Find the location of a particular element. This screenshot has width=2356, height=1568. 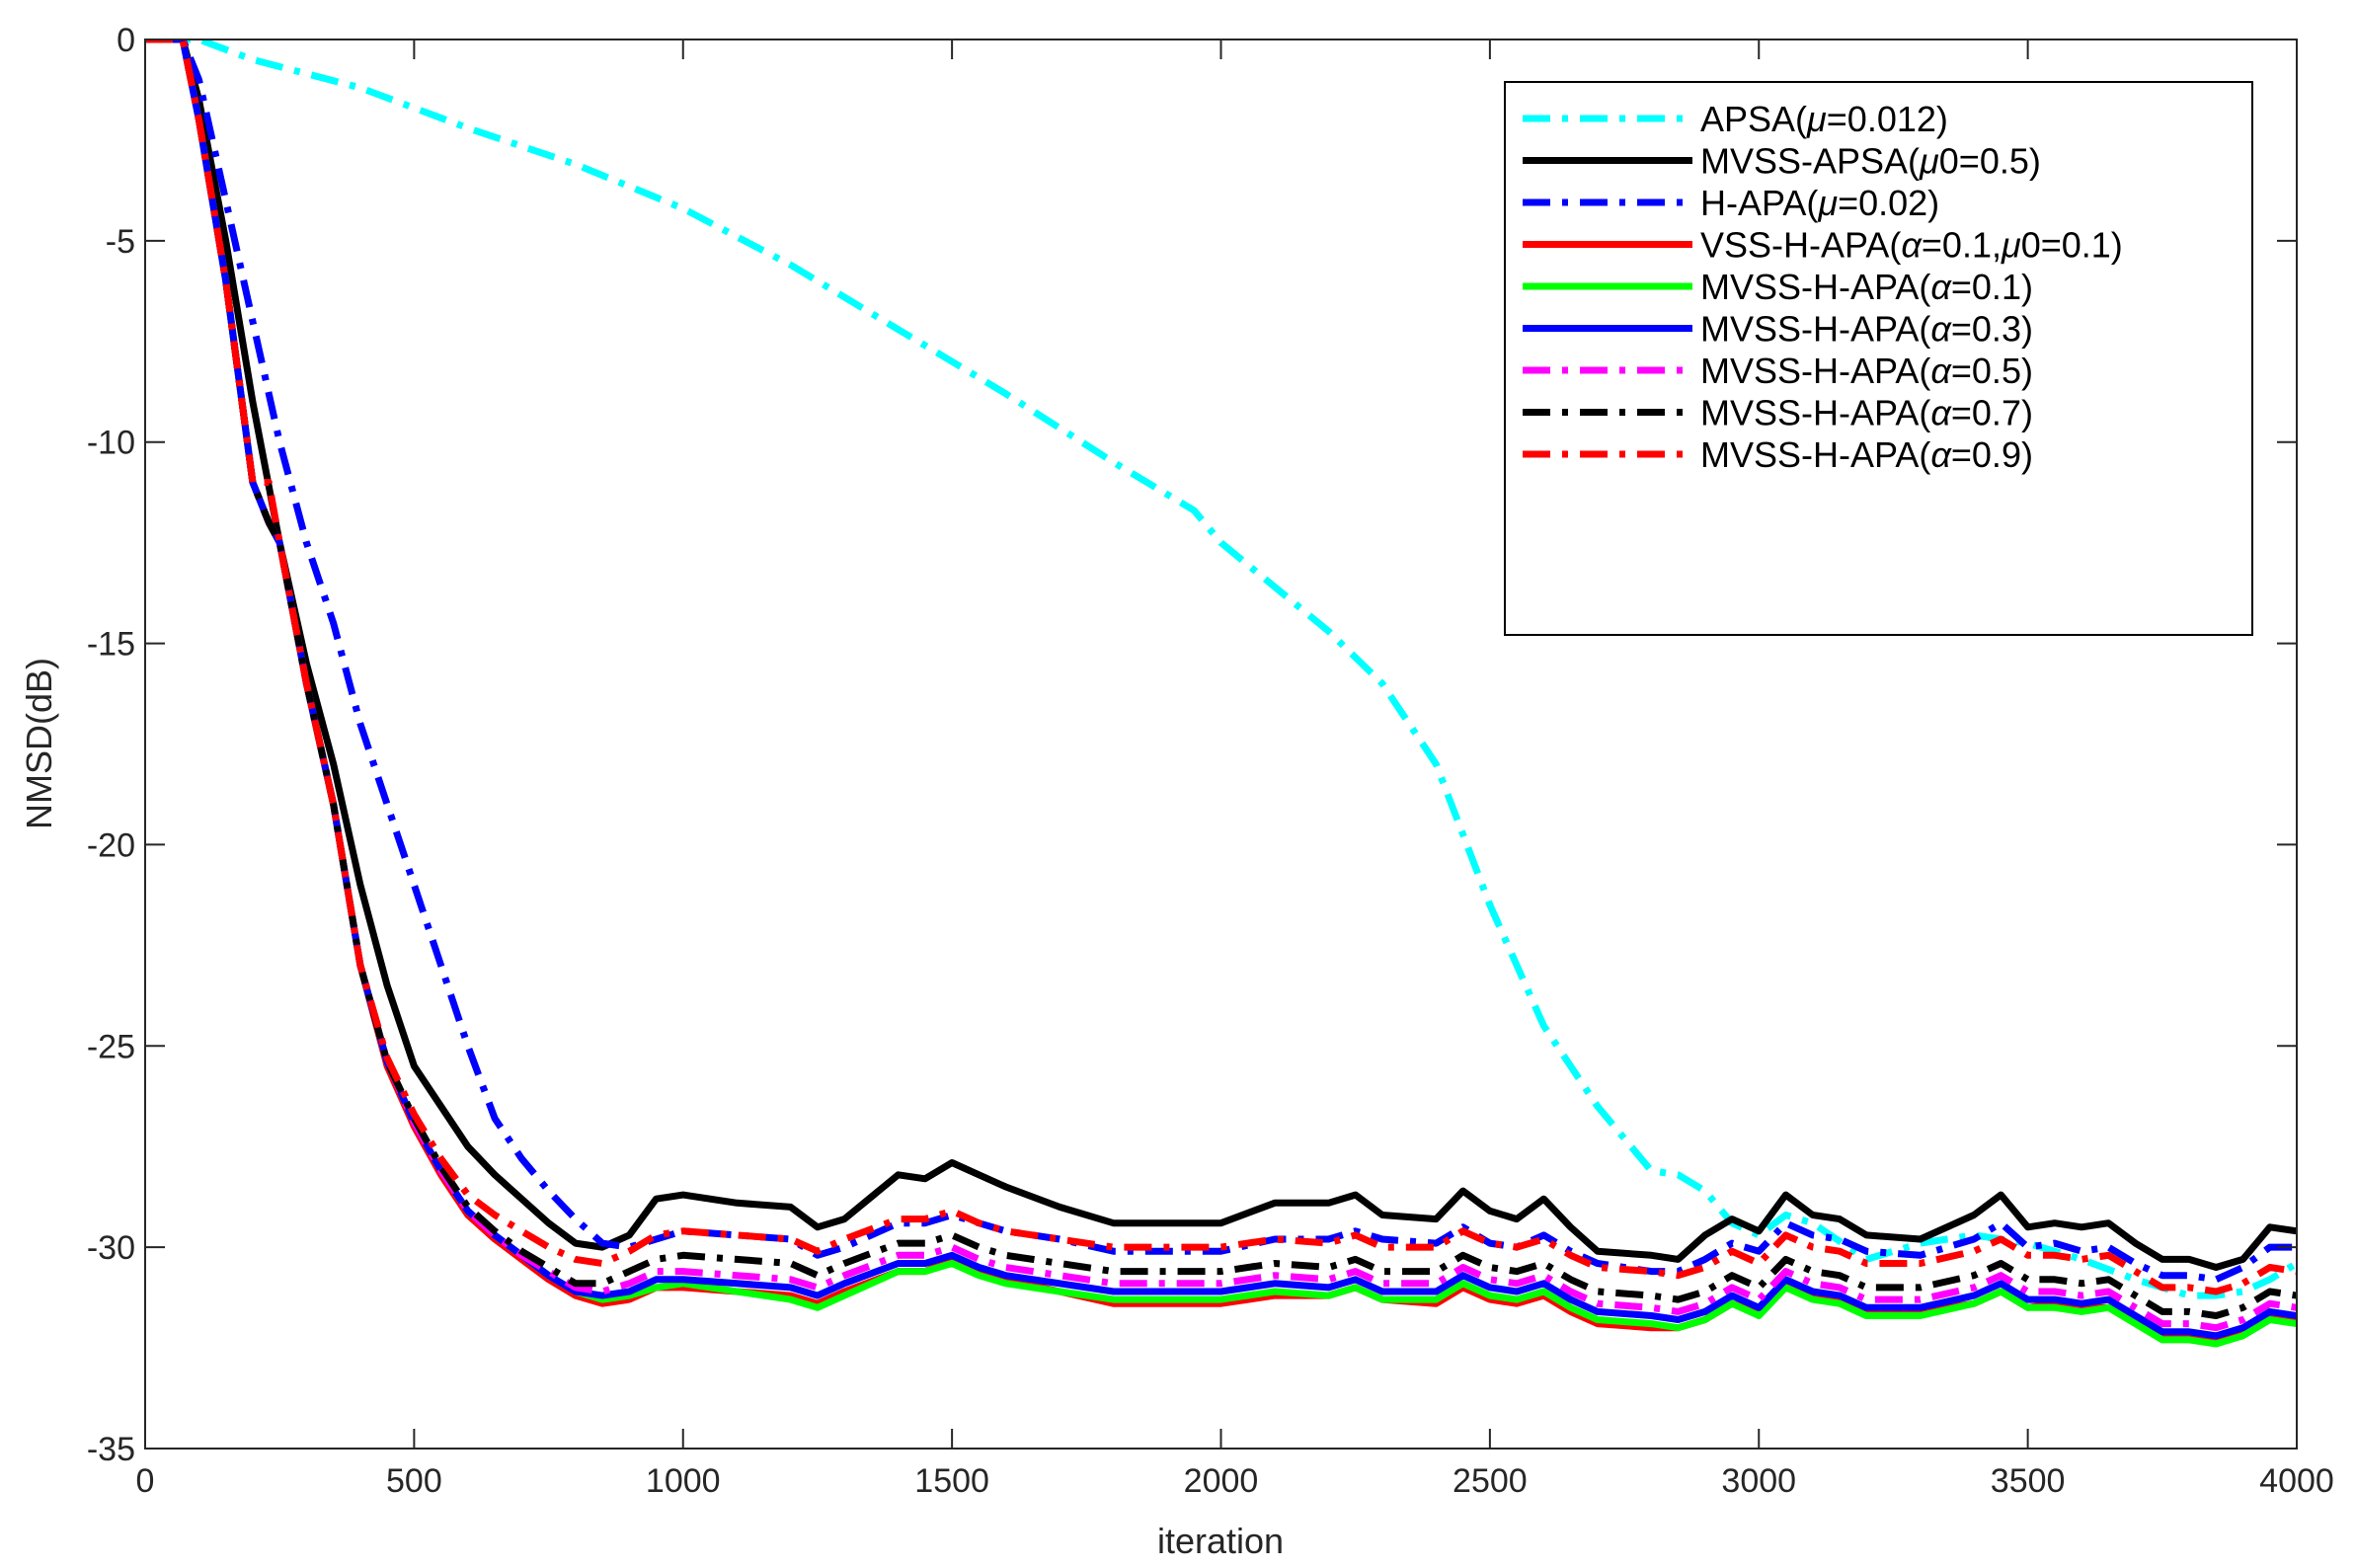

legend-label-5: MVSS-H-APA(α=0.1) is located at coordinates (1866, 287).